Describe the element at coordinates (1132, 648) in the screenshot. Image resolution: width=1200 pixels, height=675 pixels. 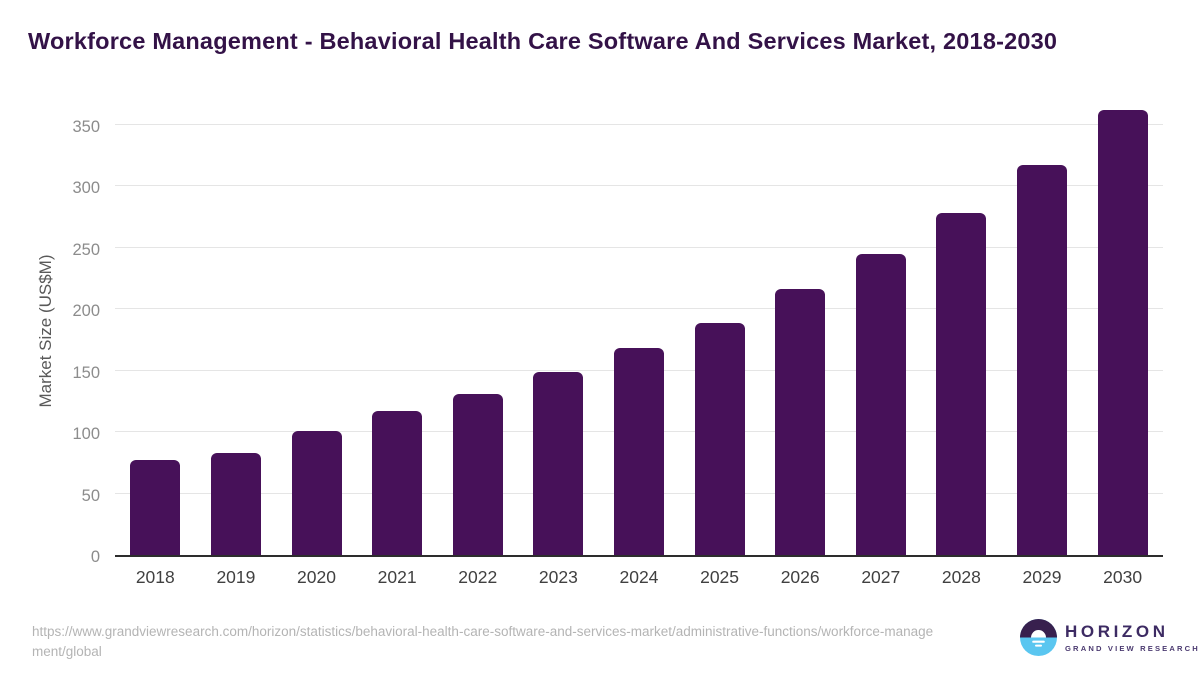
I see `logo-subtitle: GRAND VIEW RESEARCH` at that location.